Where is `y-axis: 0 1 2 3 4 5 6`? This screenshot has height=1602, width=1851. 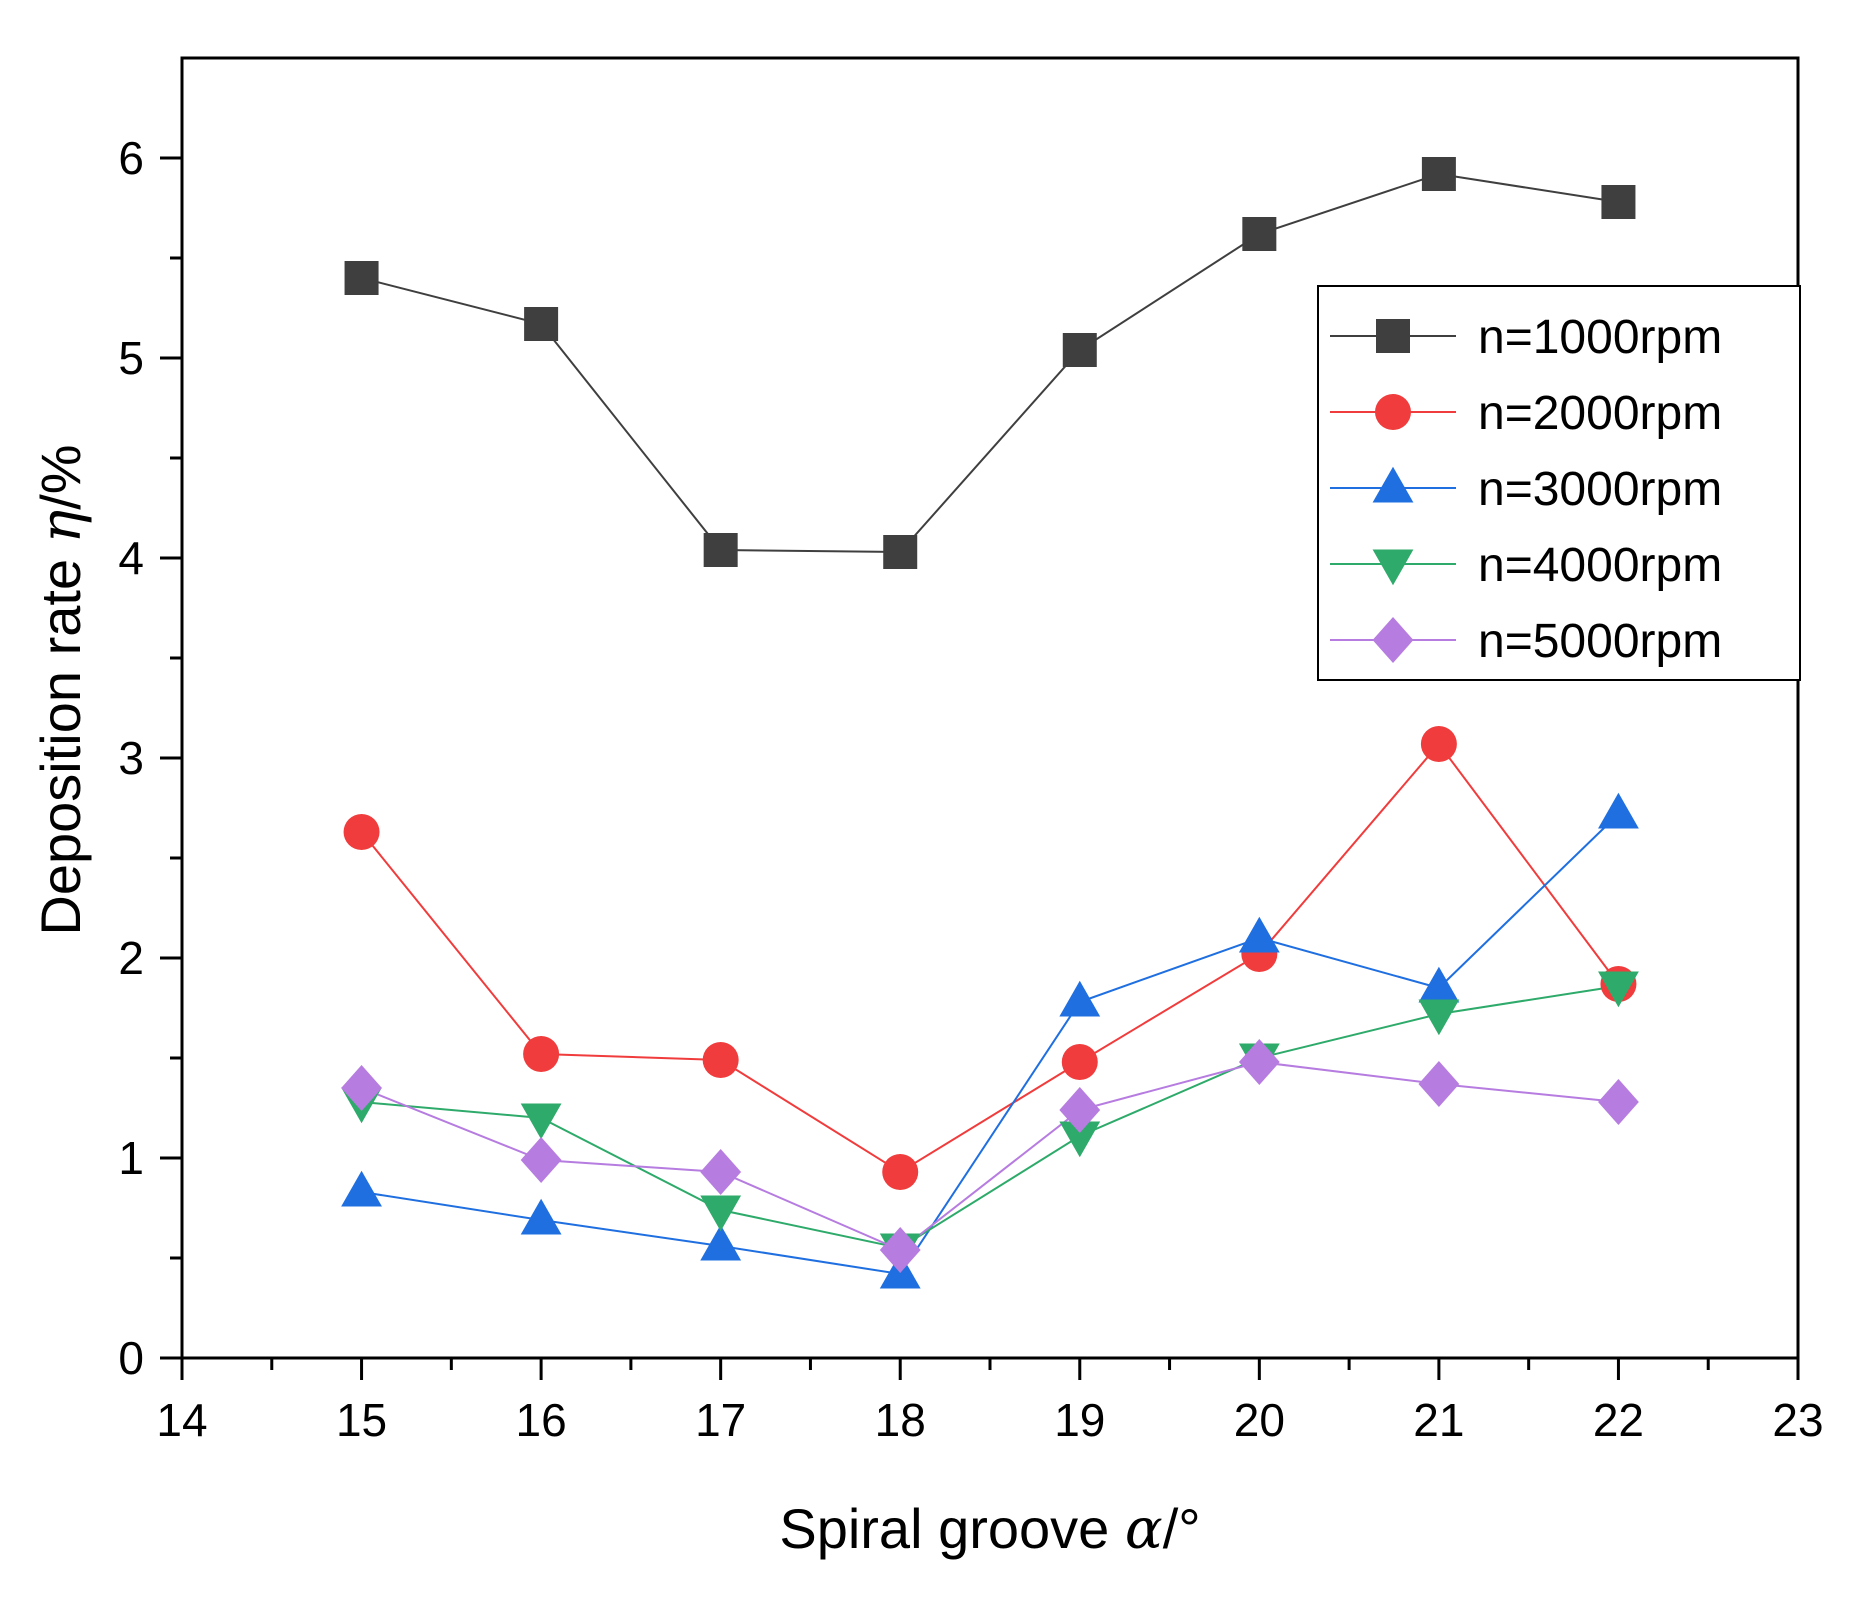
y-axis: 0 1 2 3 4 5 6 is located at coordinates (150, 758).